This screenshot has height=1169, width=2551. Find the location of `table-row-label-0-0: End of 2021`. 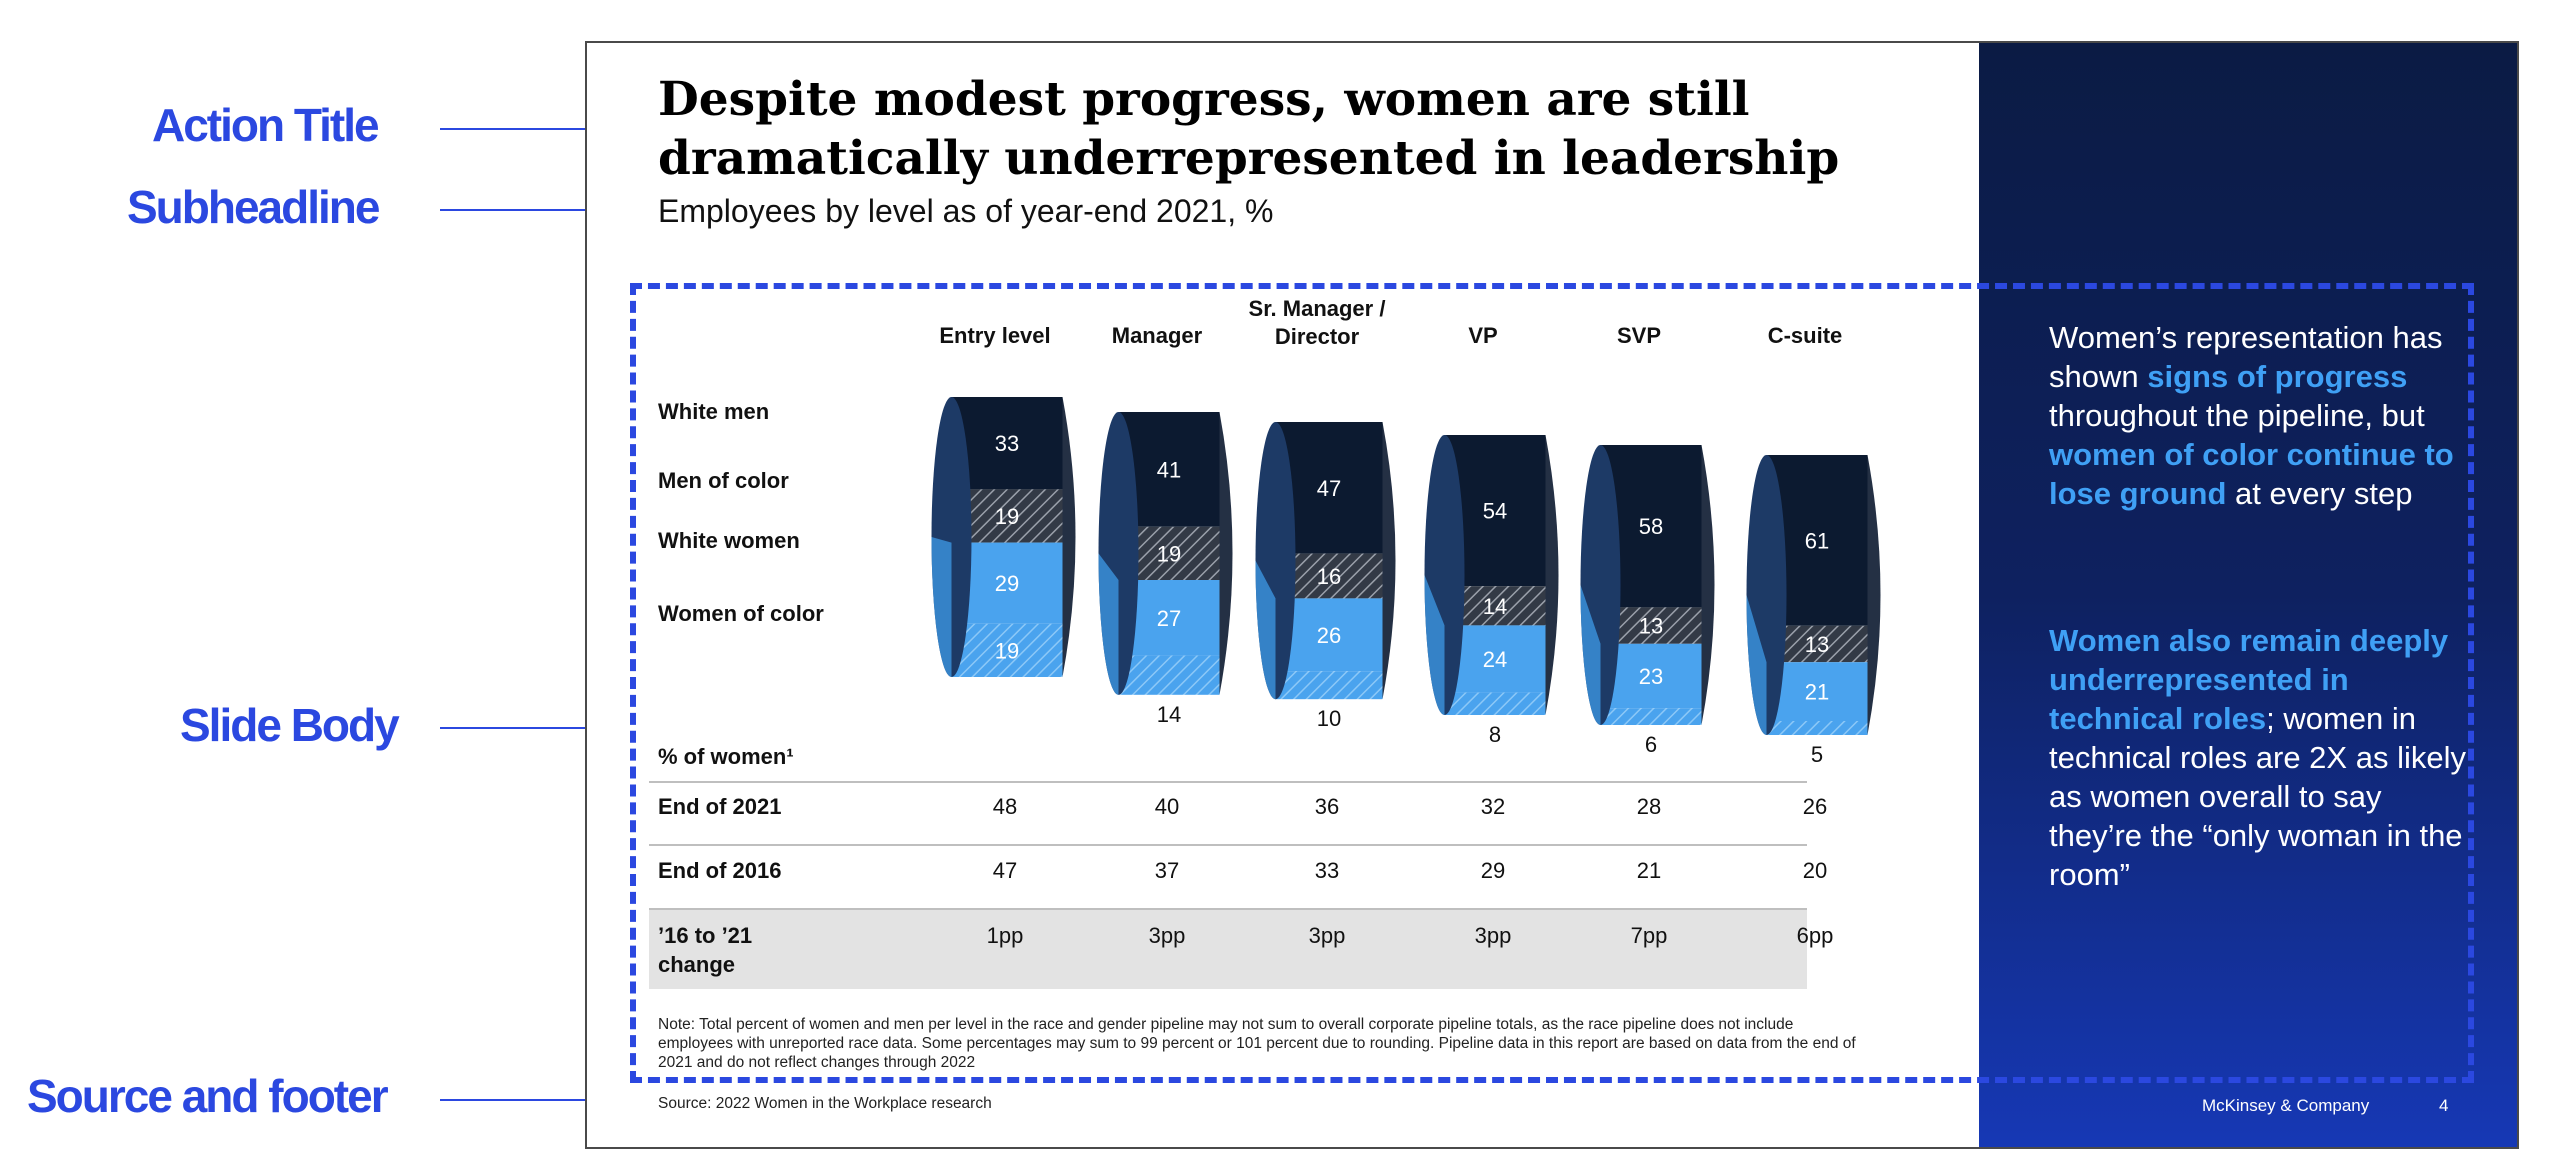

table-row-label-0-0: End of 2021 is located at coordinates (719, 806).